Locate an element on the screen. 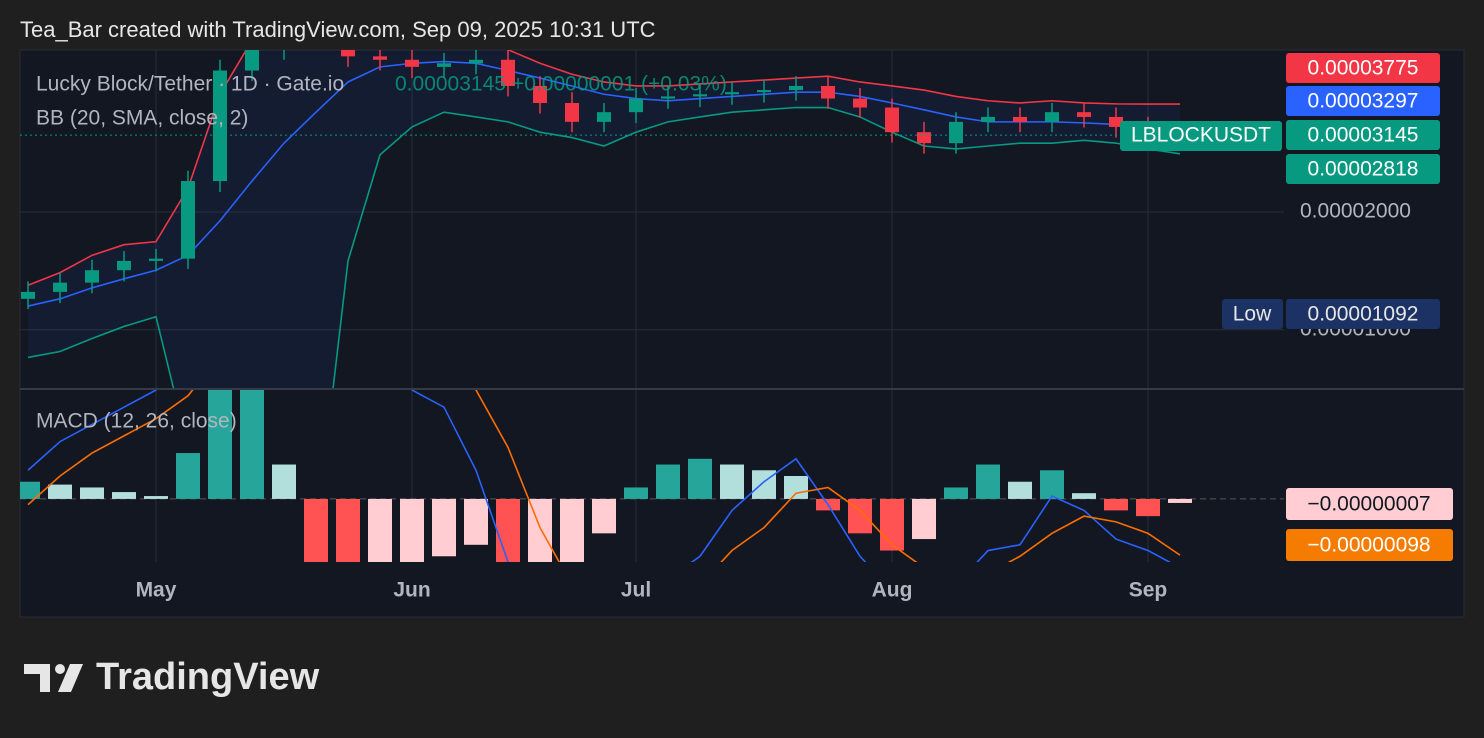  symbol-tag-label: LBLOCKUSDT is located at coordinates (1201, 135).